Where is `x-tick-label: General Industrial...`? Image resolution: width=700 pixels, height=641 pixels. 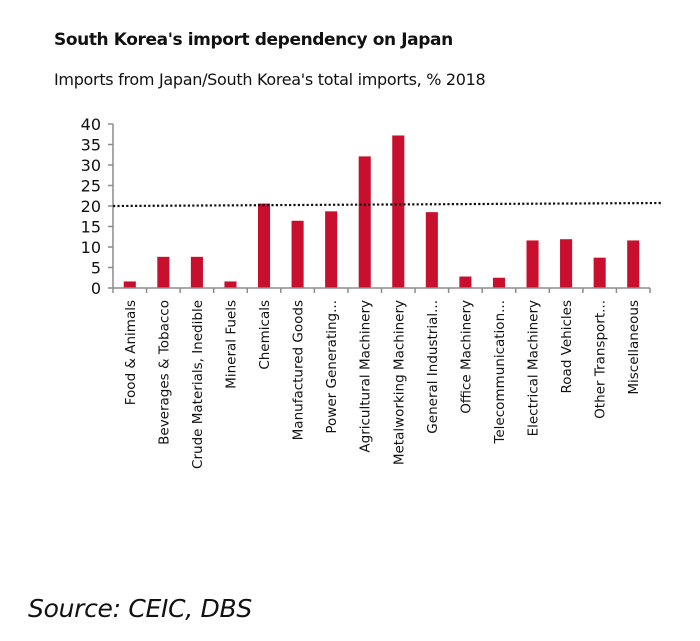
x-tick-label: General Industrial... is located at coordinates (433, 367).